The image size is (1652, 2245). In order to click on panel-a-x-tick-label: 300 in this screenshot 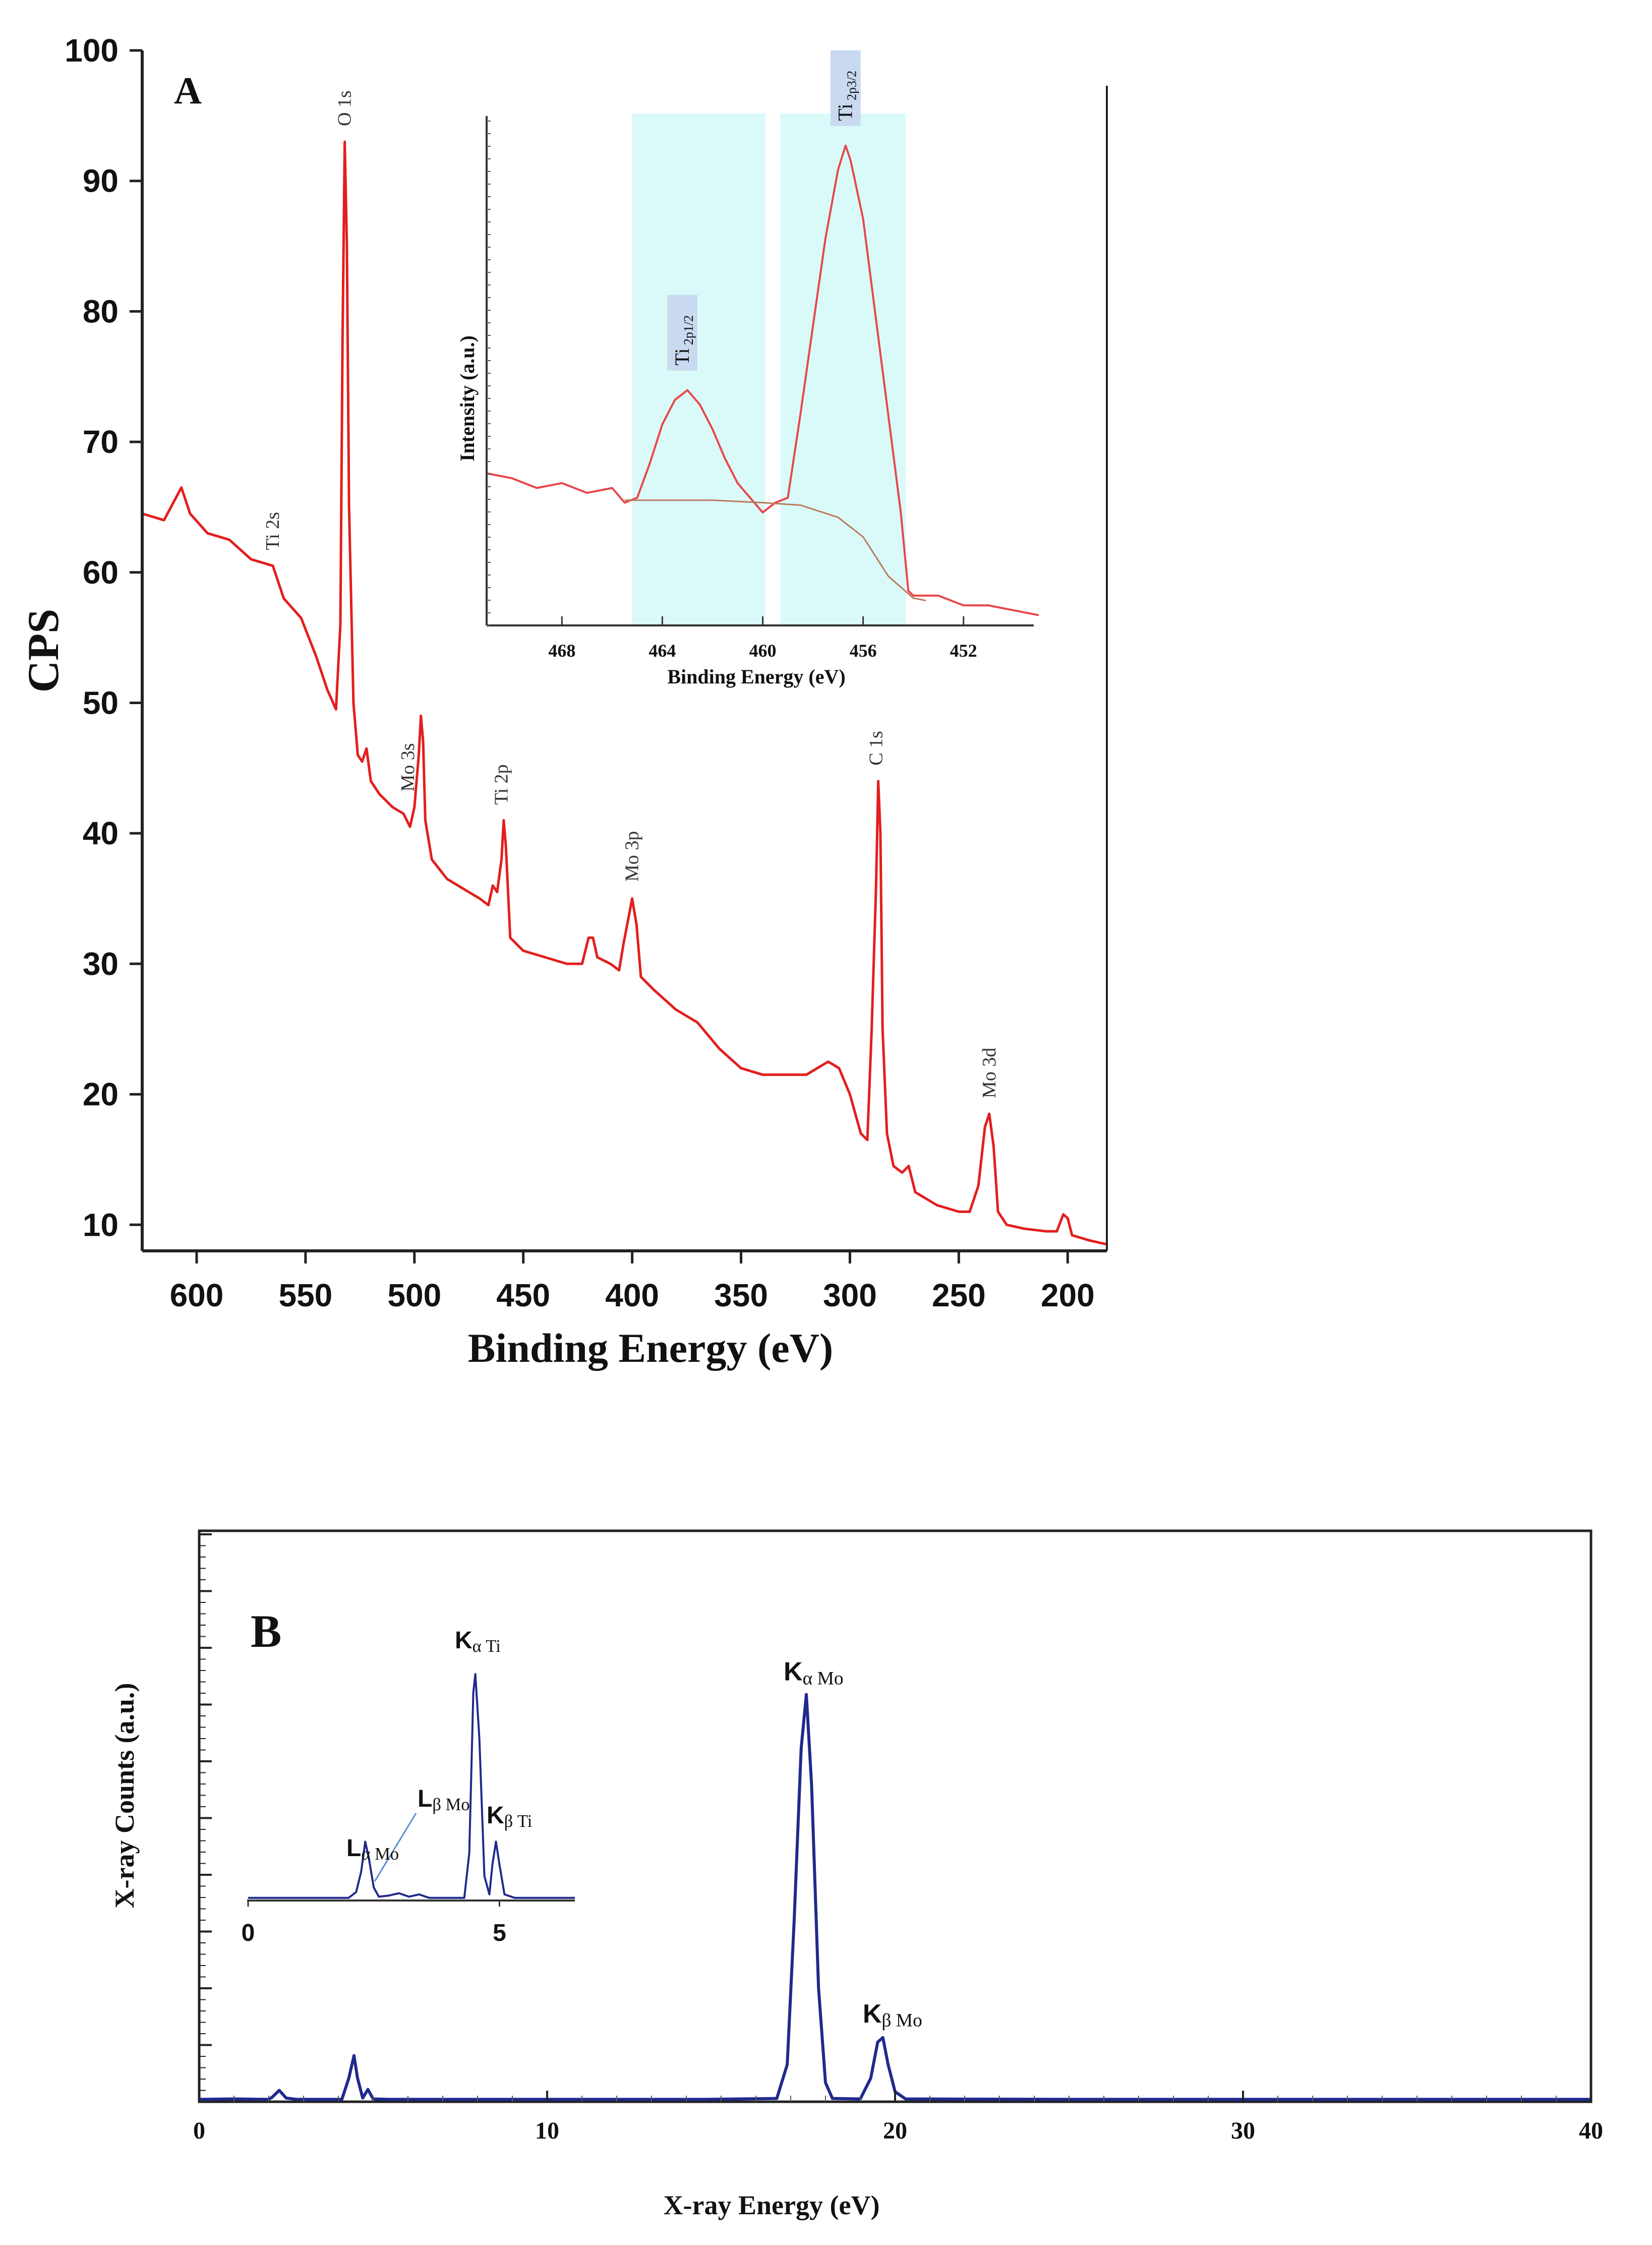, I will do `click(850, 1295)`.